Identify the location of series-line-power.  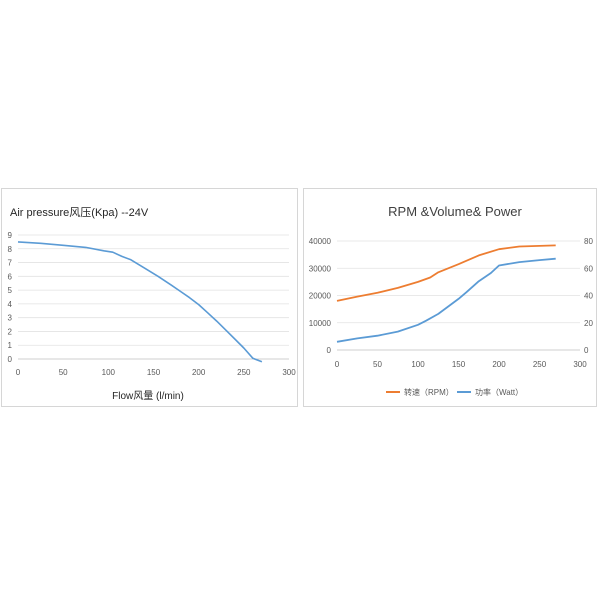
(446, 300).